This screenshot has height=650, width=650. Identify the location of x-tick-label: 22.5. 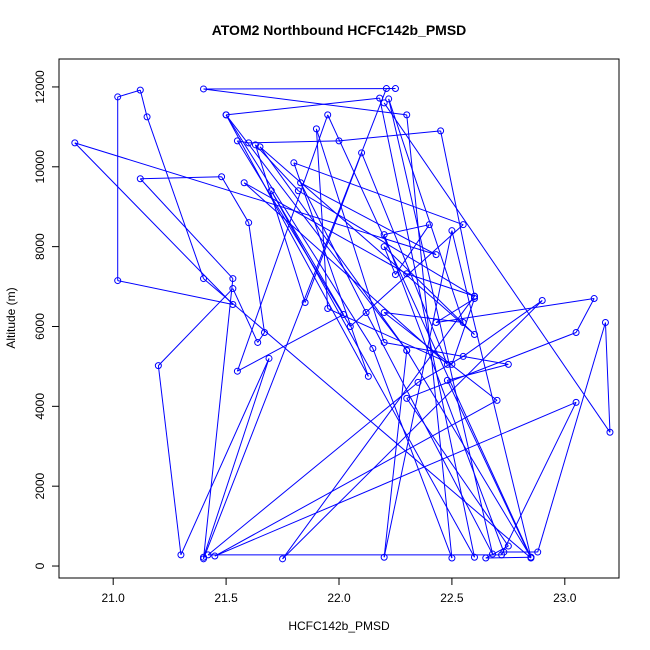
(452, 598).